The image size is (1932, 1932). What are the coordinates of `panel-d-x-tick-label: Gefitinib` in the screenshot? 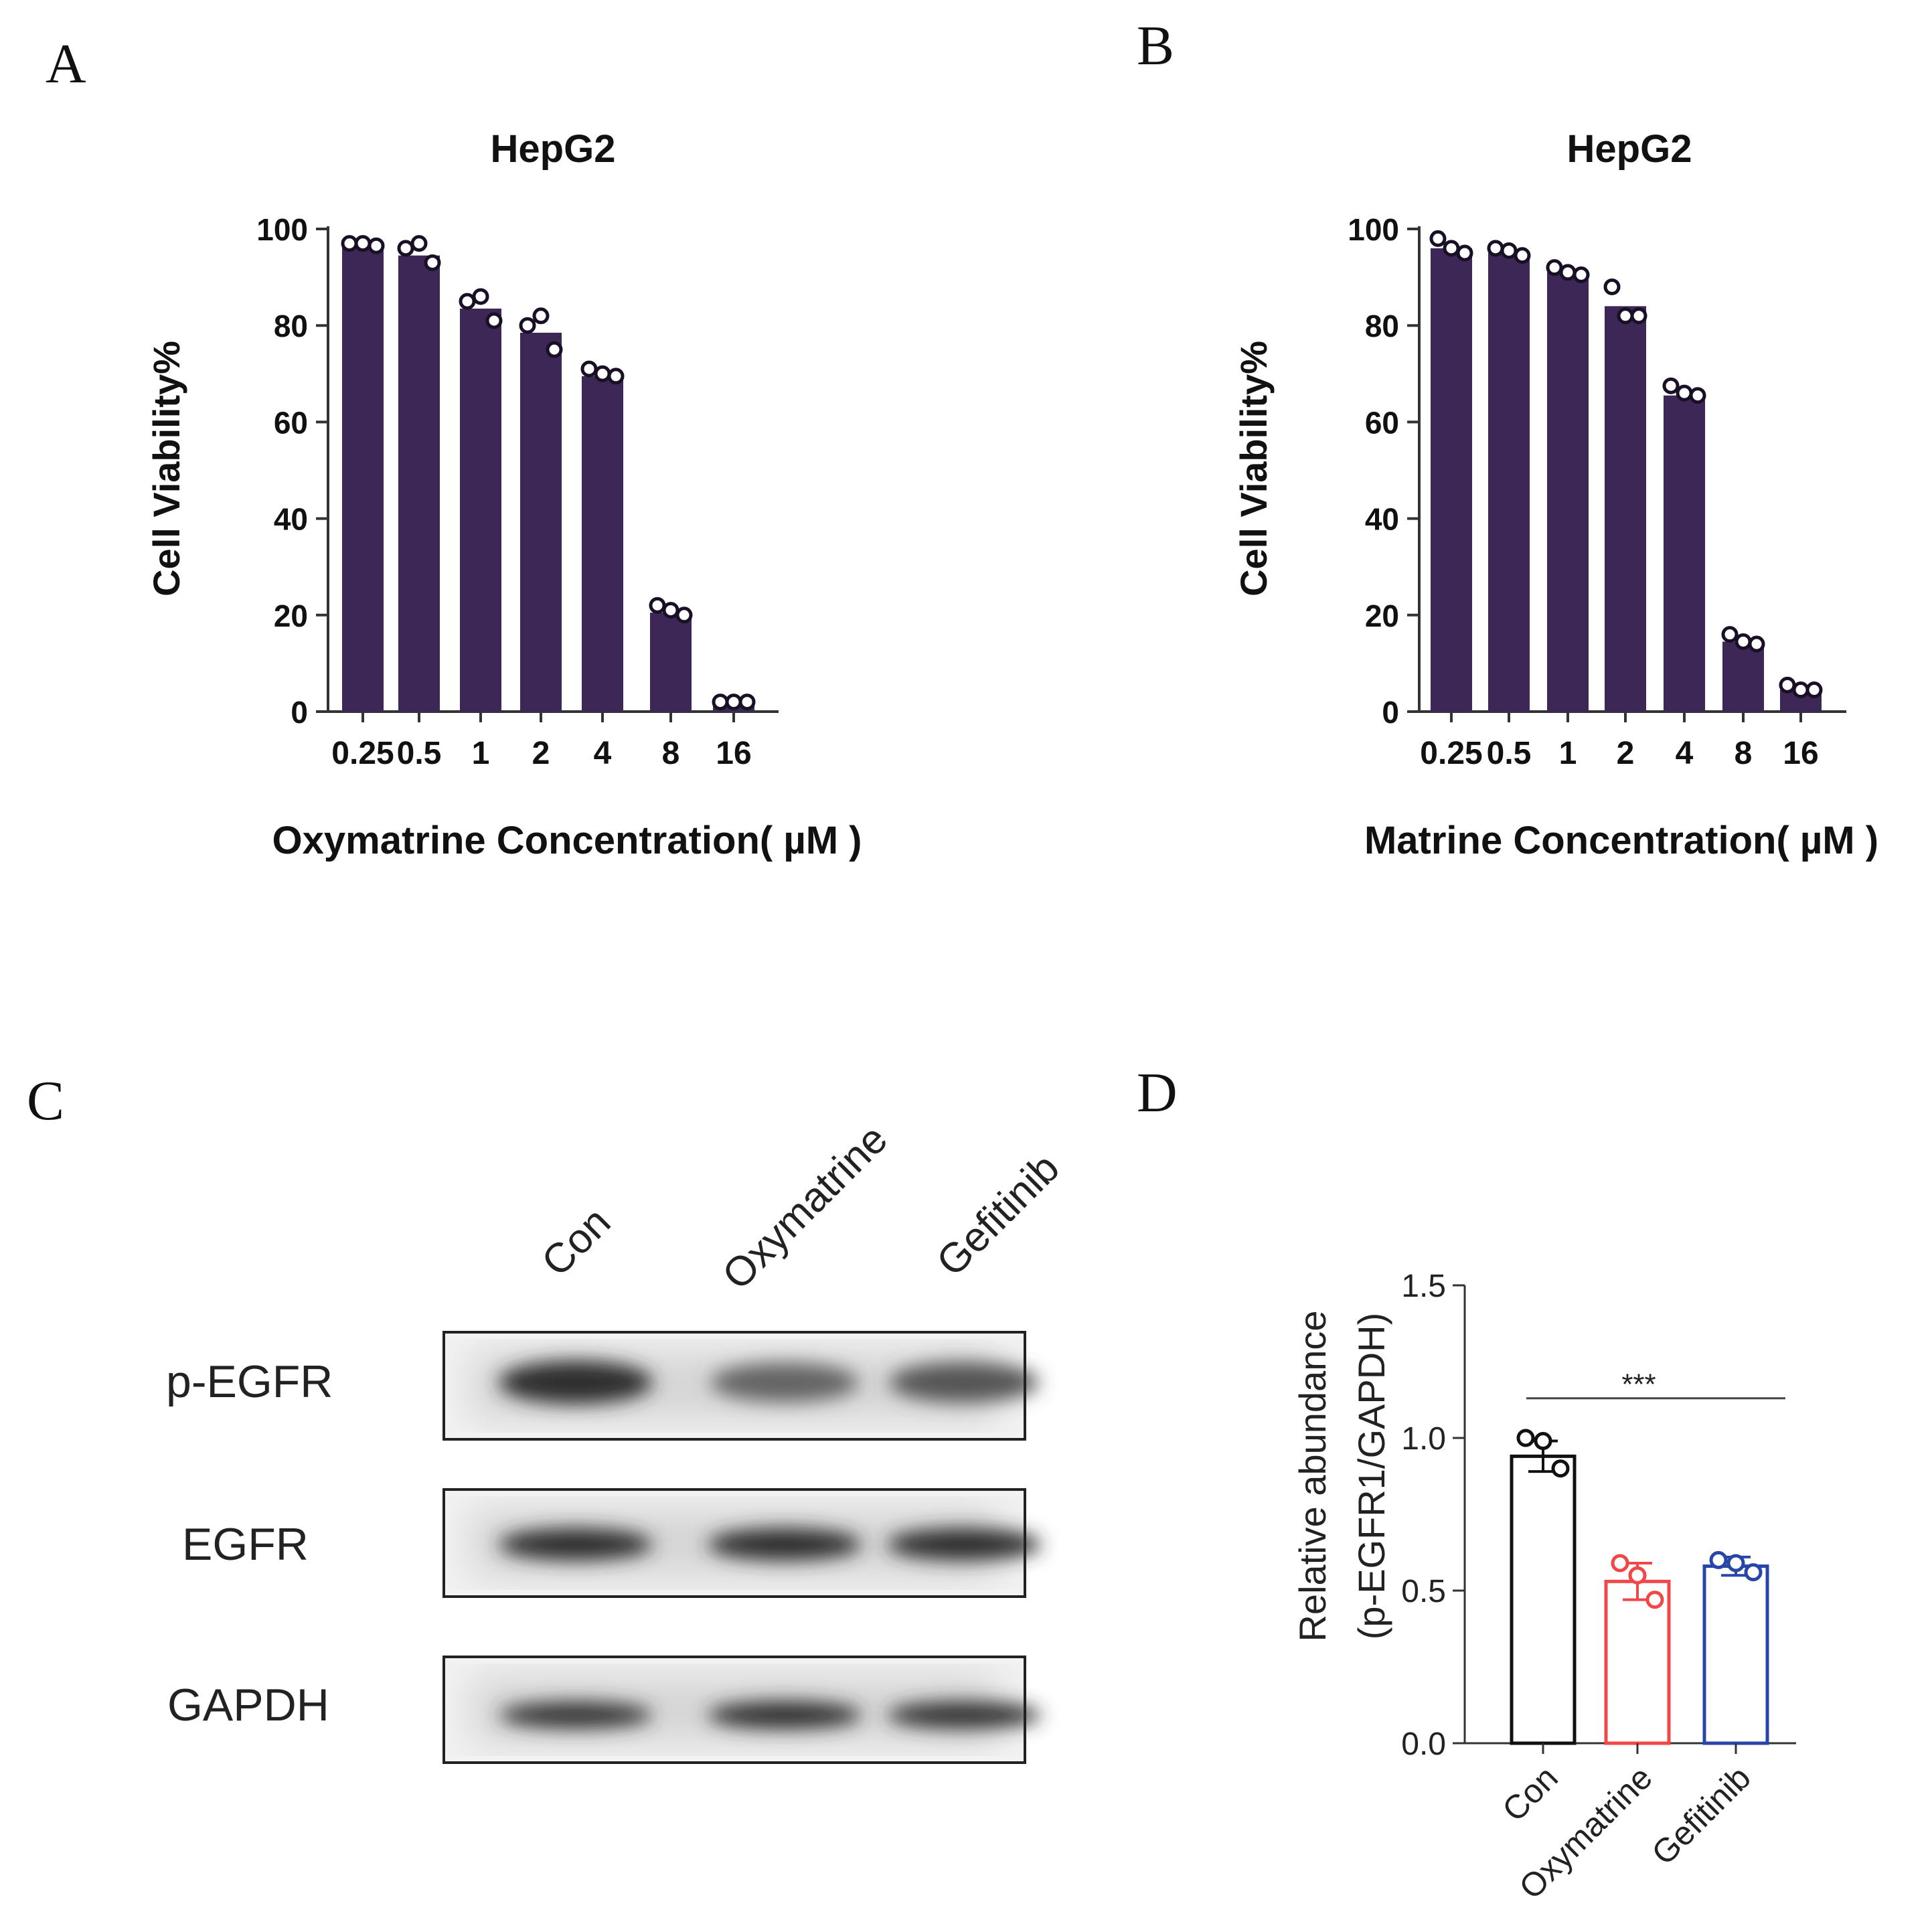 It's located at (1700, 1816).